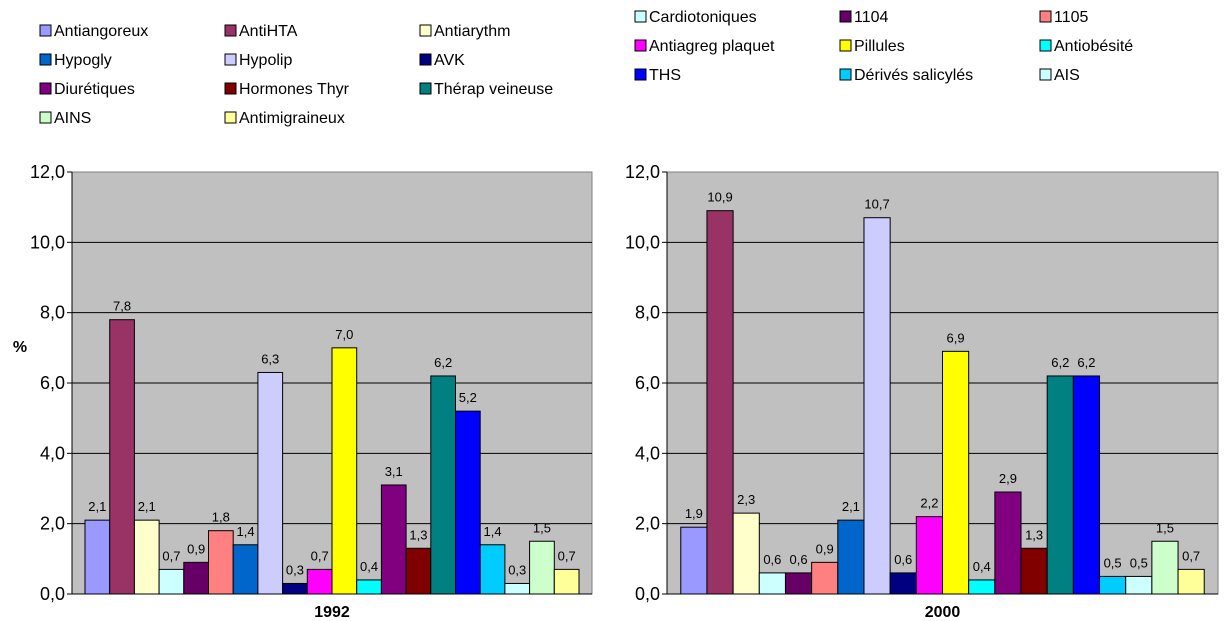 The height and width of the screenshot is (621, 1227). What do you see at coordinates (449, 60) in the screenshot?
I see `legend-label: AVK` at bounding box center [449, 60].